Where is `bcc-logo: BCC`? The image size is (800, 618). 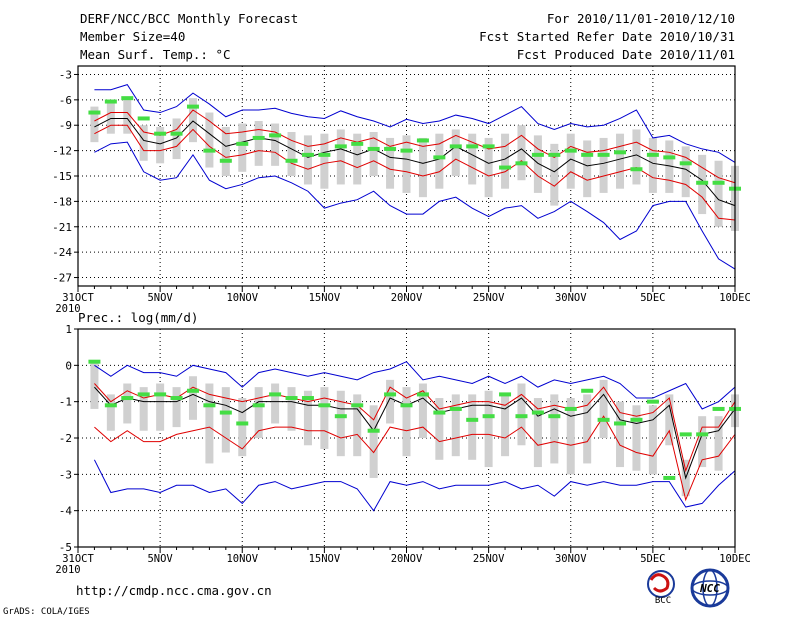
bcc-logo: BCC is located at coordinates (661, 588).